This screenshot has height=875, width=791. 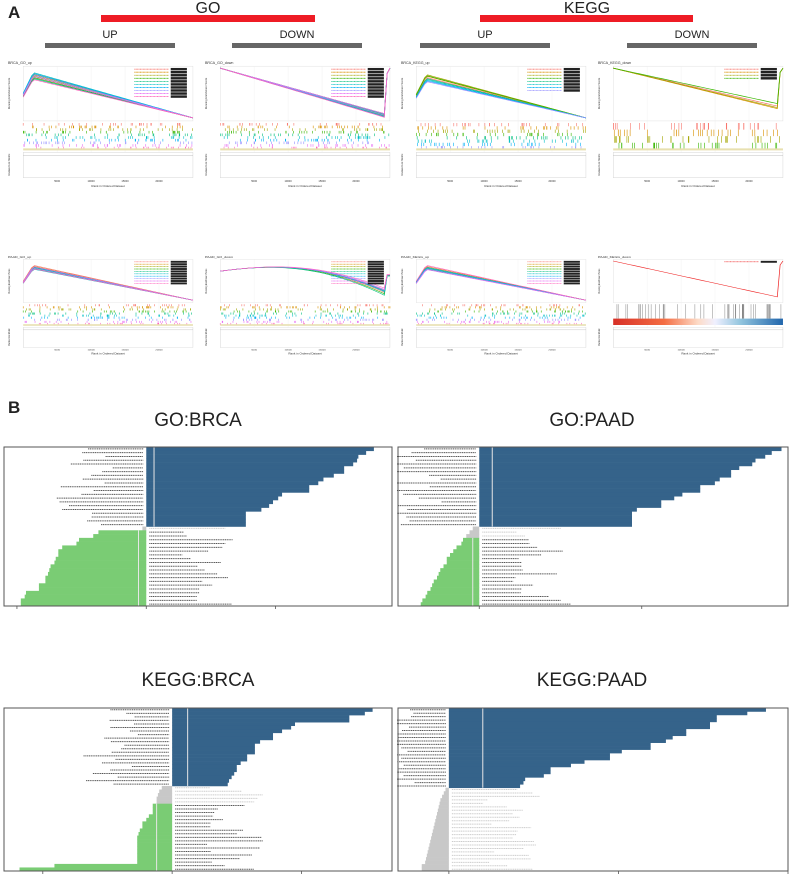 I want to click on go-down-label: DOWN, so click(x=297, y=35).